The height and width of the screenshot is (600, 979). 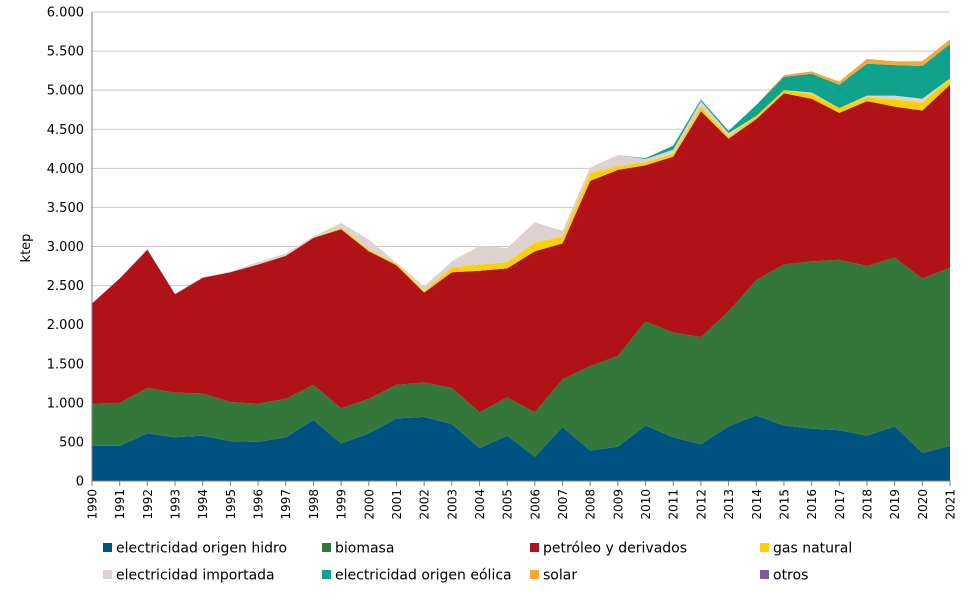 What do you see at coordinates (757, 504) in the screenshot?
I see `x-tick-label: 2014` at bounding box center [757, 504].